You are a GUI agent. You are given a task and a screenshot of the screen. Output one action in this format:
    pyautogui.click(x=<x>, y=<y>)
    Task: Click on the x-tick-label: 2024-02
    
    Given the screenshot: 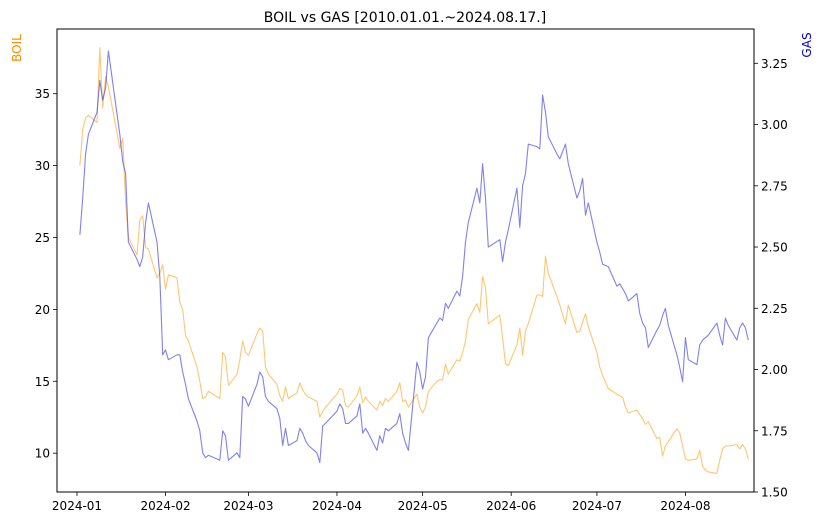 What is the action you would take?
    pyautogui.click(x=165, y=506)
    